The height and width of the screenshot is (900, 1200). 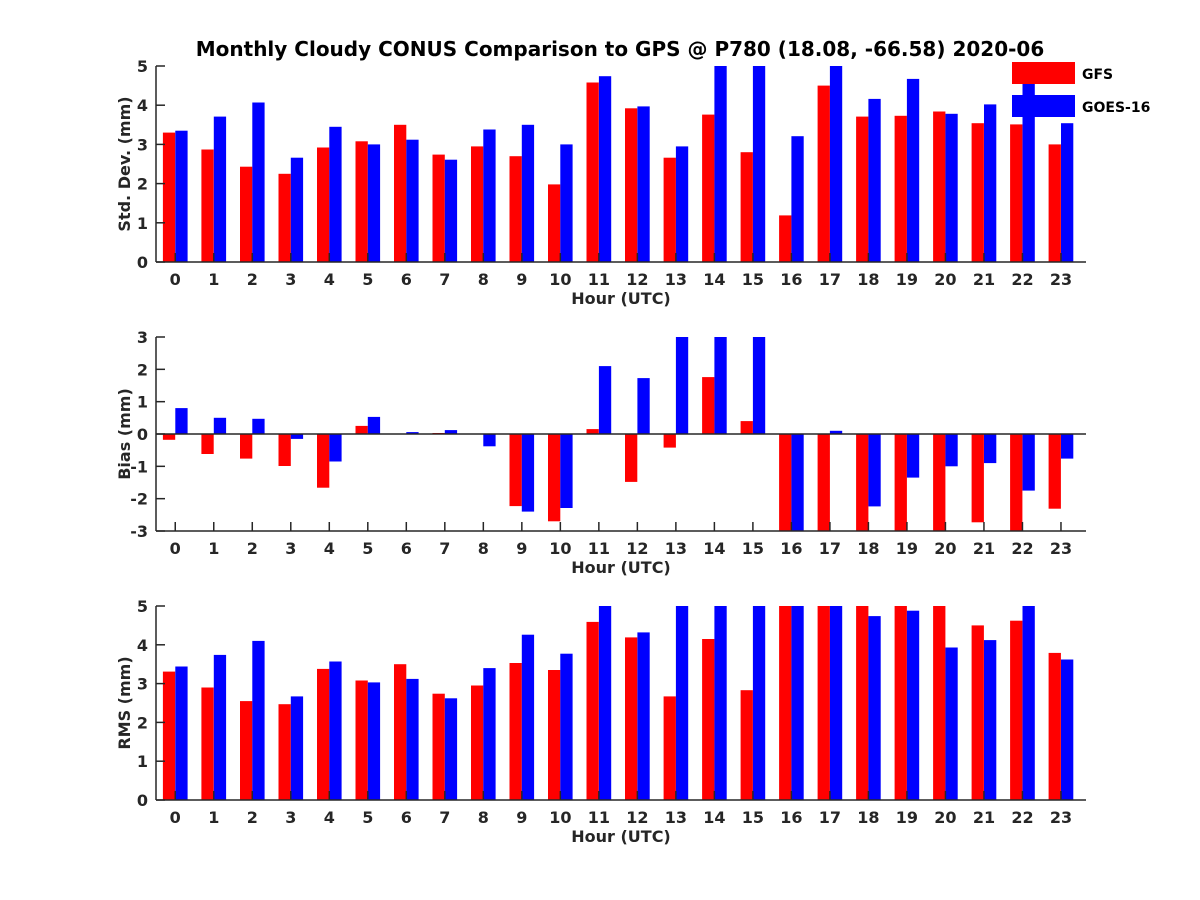 What do you see at coordinates (139, 499) in the screenshot?
I see `y-tick-label: -2` at bounding box center [139, 499].